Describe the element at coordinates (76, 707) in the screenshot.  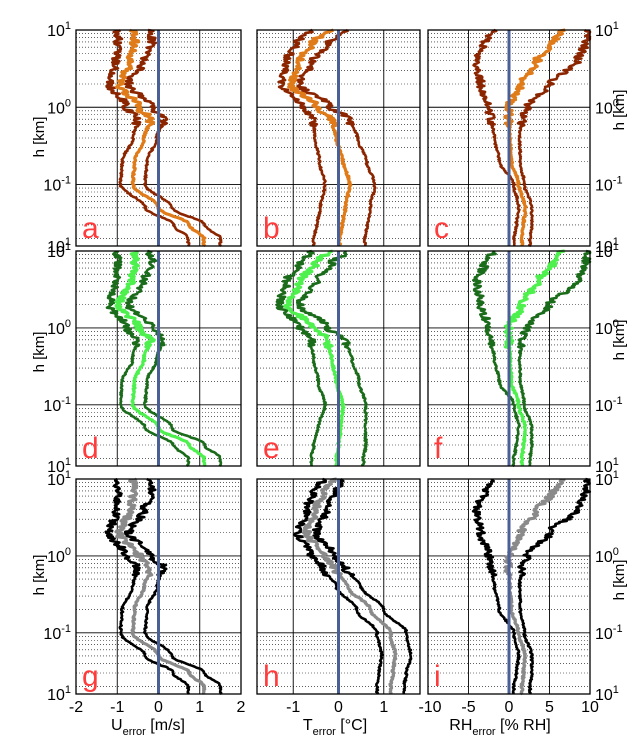
I see `x-tick-label: -2` at that location.